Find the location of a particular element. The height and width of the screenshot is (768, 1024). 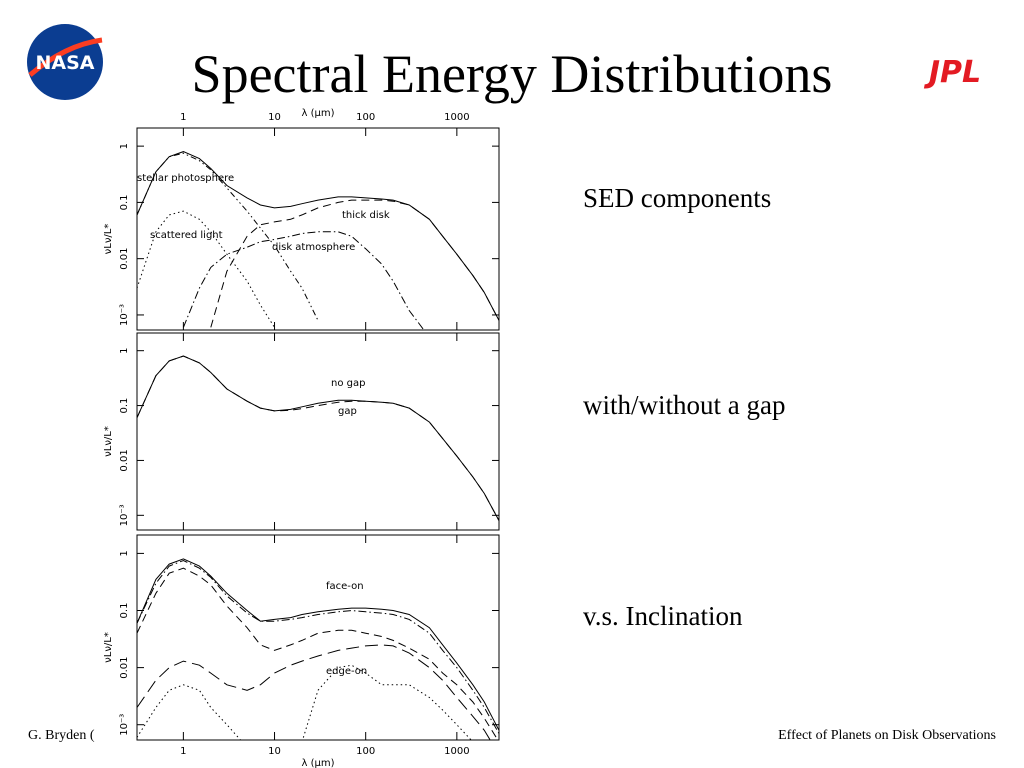

series-label: stellar photosphere is located at coordinates (185, 178).